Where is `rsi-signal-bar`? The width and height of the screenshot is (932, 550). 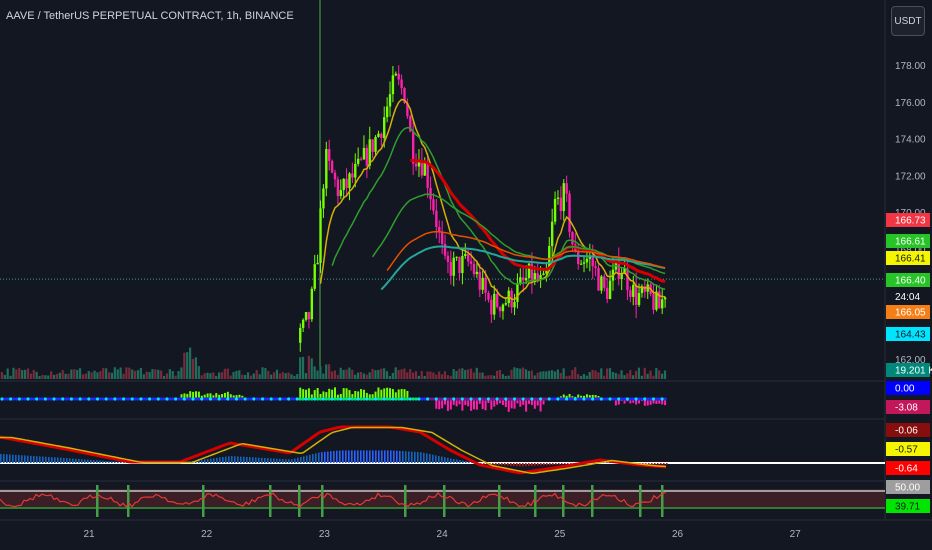
rsi-signal-bar is located at coordinates (322, 501).